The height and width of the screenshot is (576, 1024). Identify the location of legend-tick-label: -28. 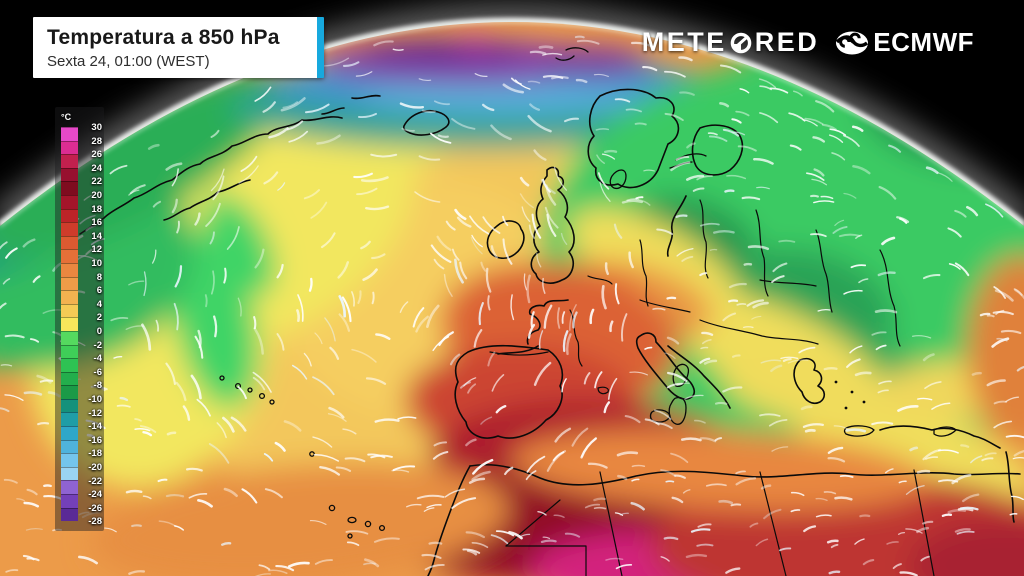
(95, 522).